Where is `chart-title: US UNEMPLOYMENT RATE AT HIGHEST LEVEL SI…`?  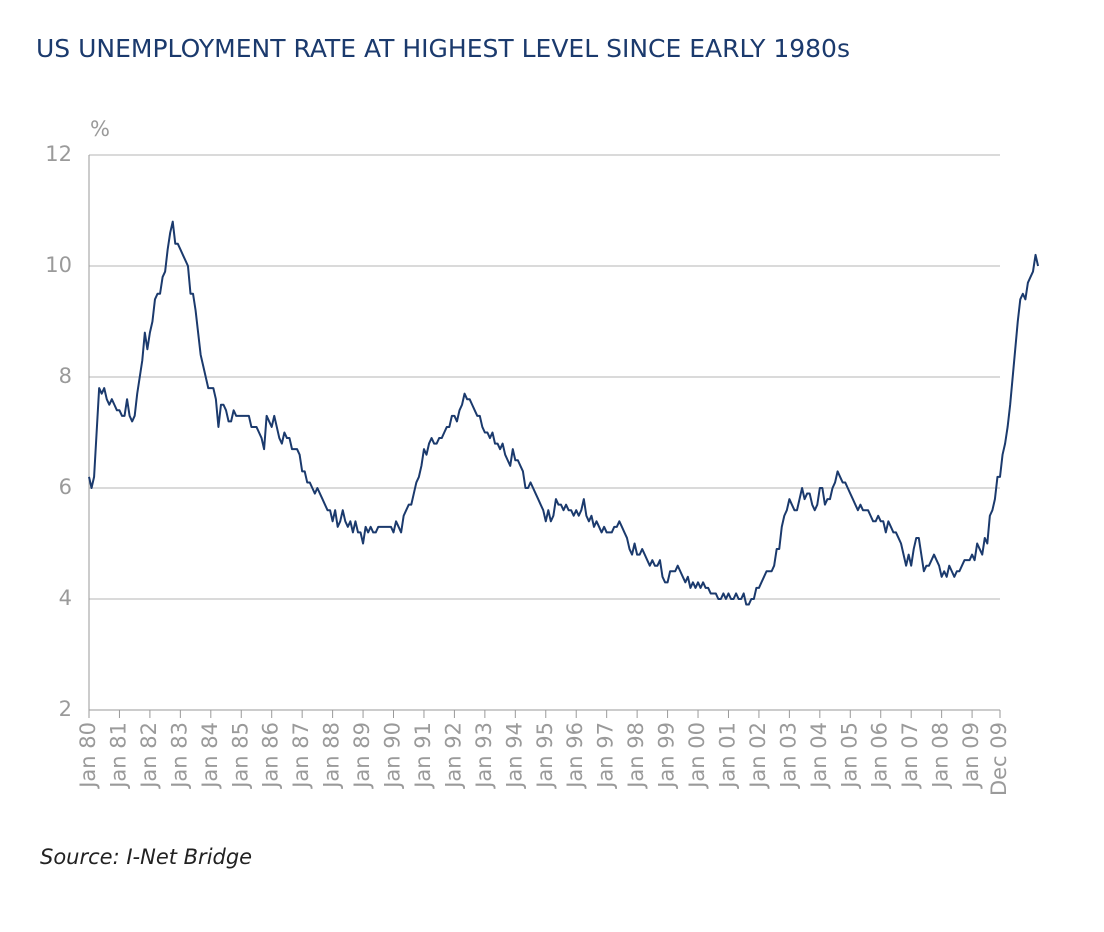 chart-title: US UNEMPLOYMENT RATE AT HIGHEST LEVEL SI… is located at coordinates (443, 48).